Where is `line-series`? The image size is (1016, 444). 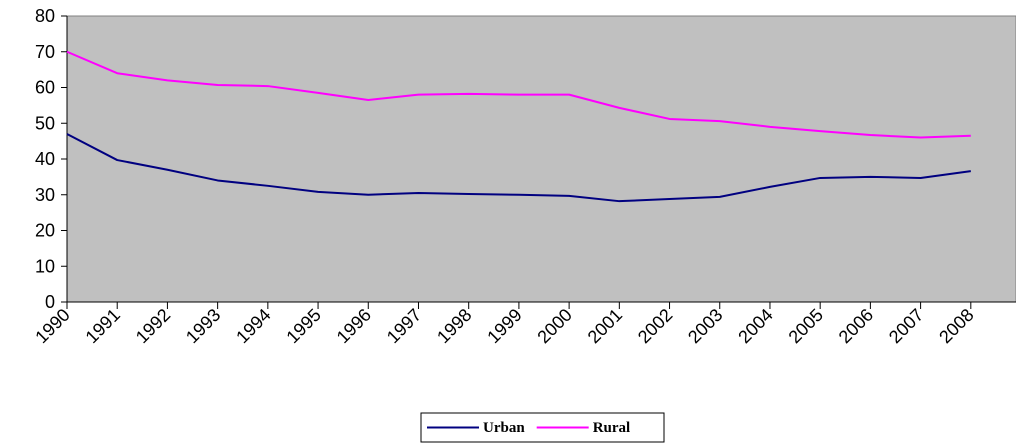 line-series is located at coordinates (518, 168).